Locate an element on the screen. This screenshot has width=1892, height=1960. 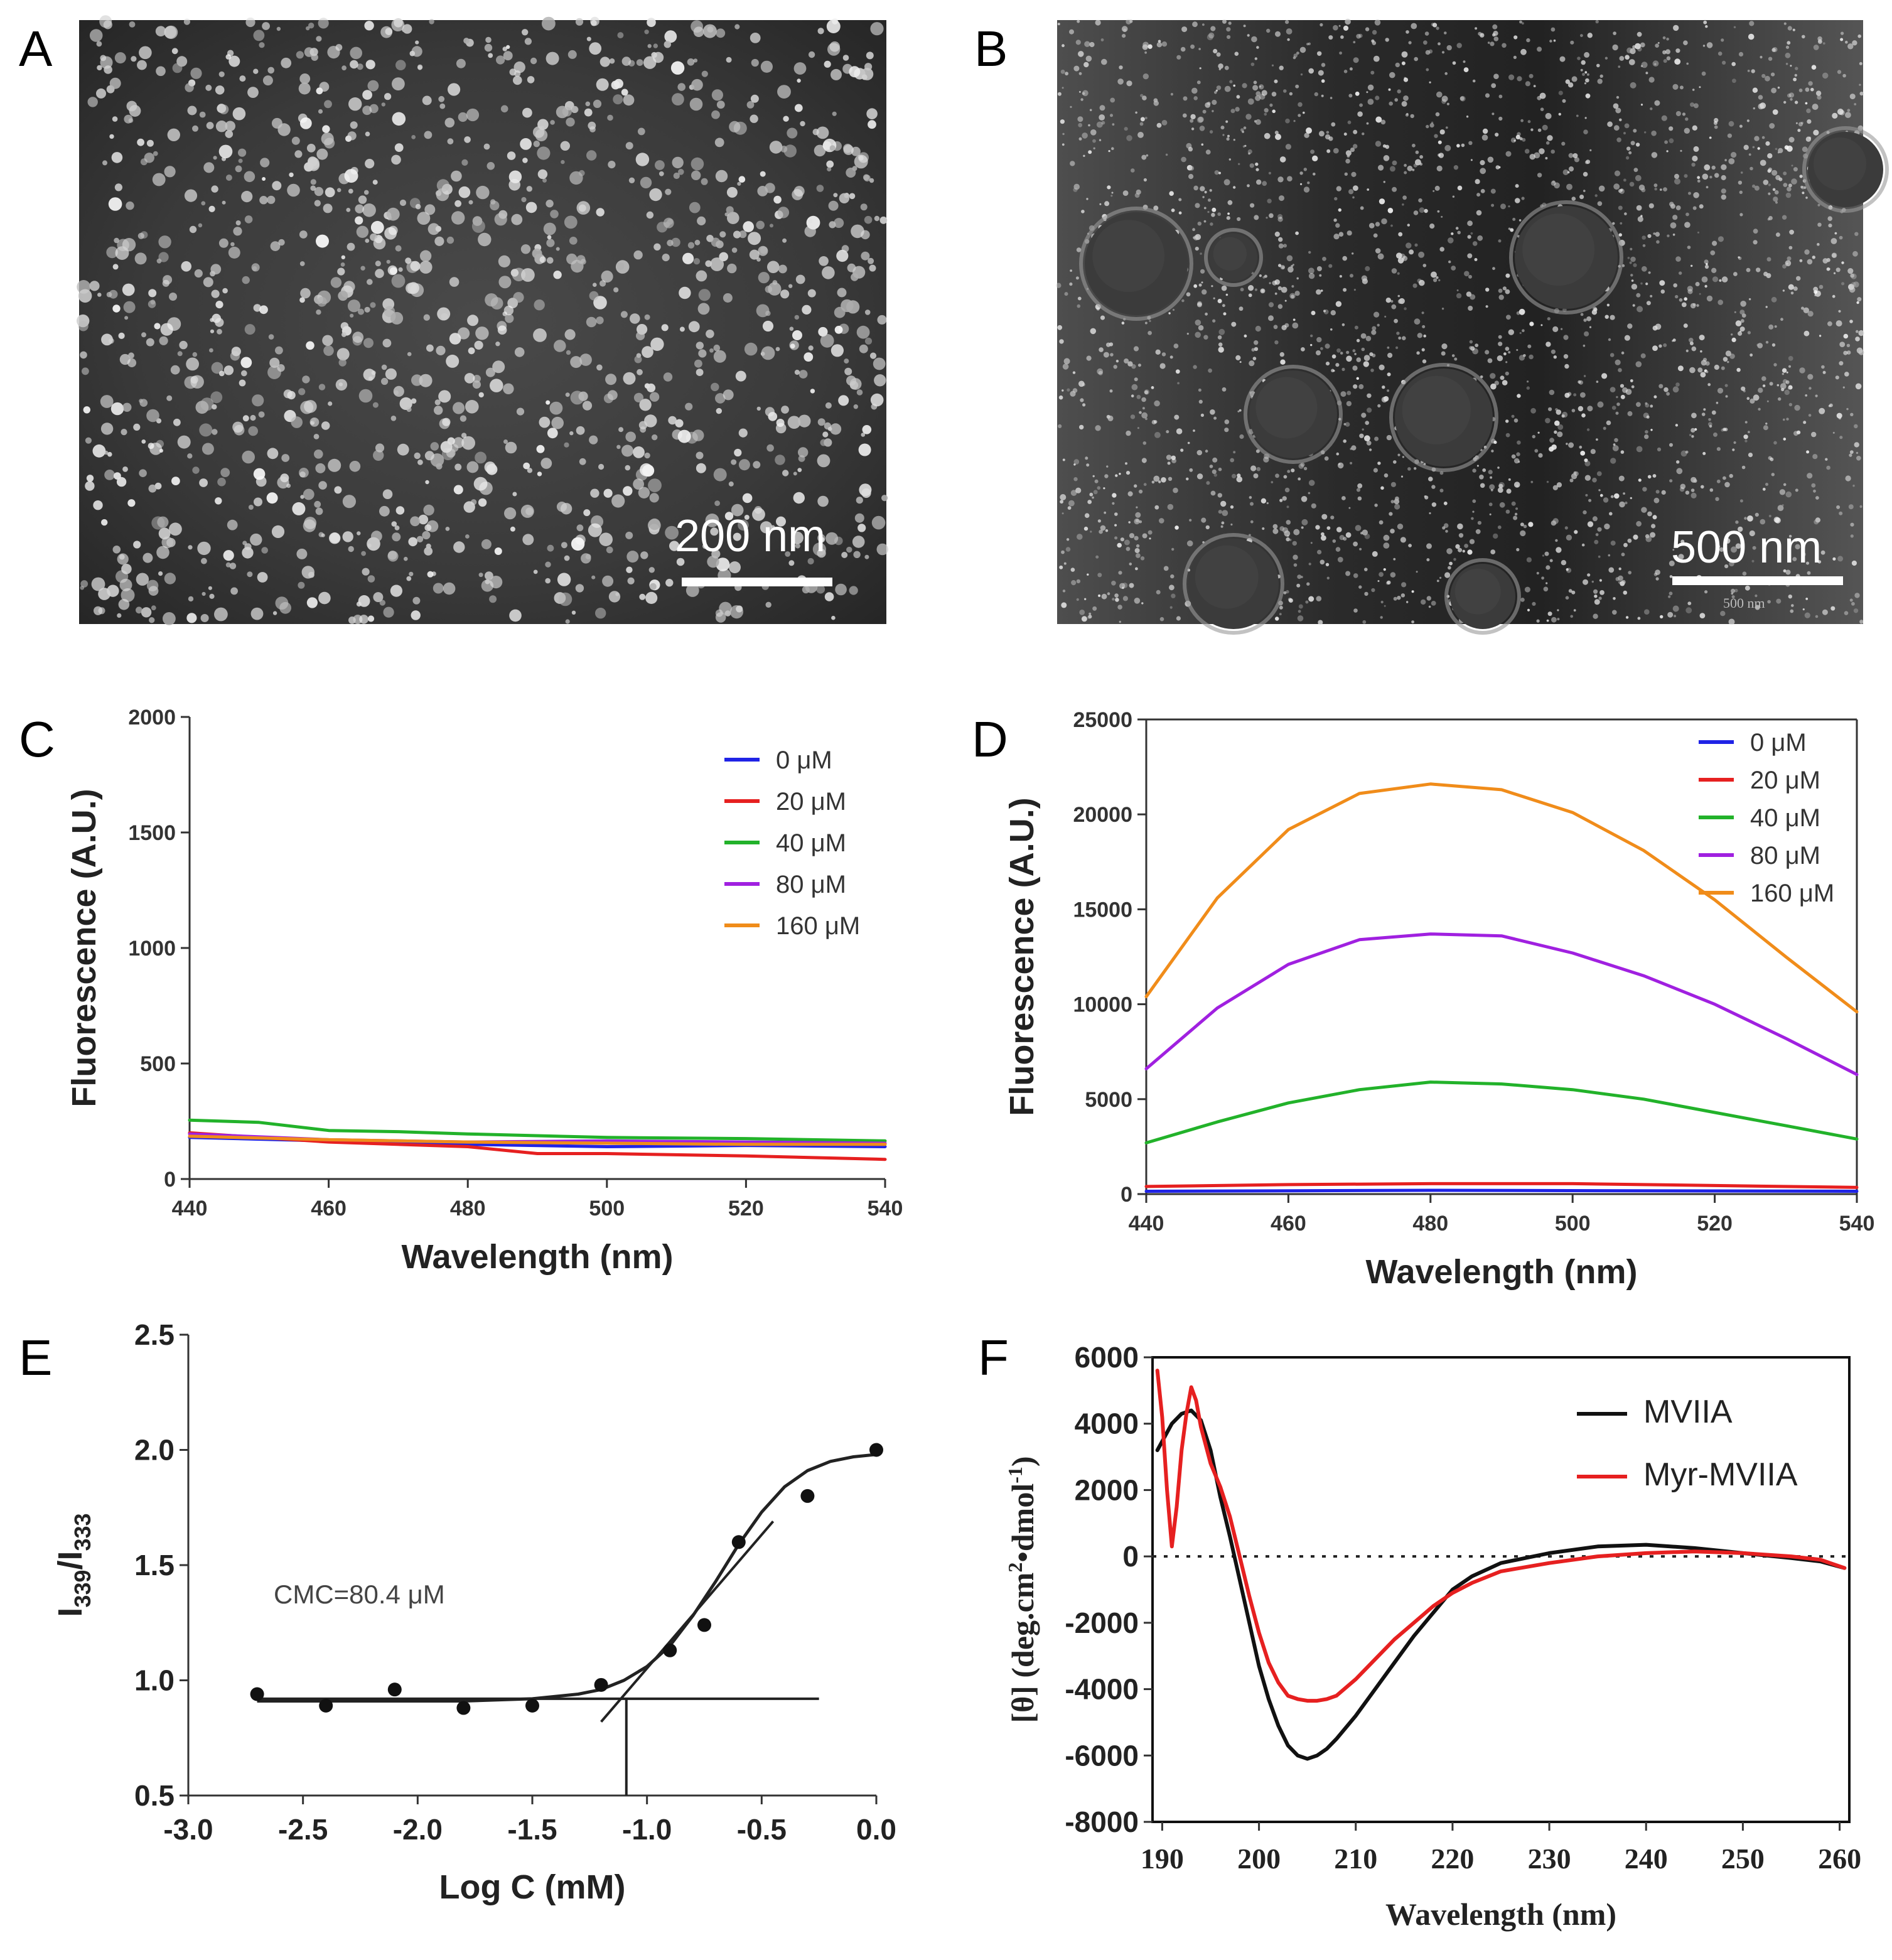
x-tick-label: 200 is located at coordinates (1259, 1859).